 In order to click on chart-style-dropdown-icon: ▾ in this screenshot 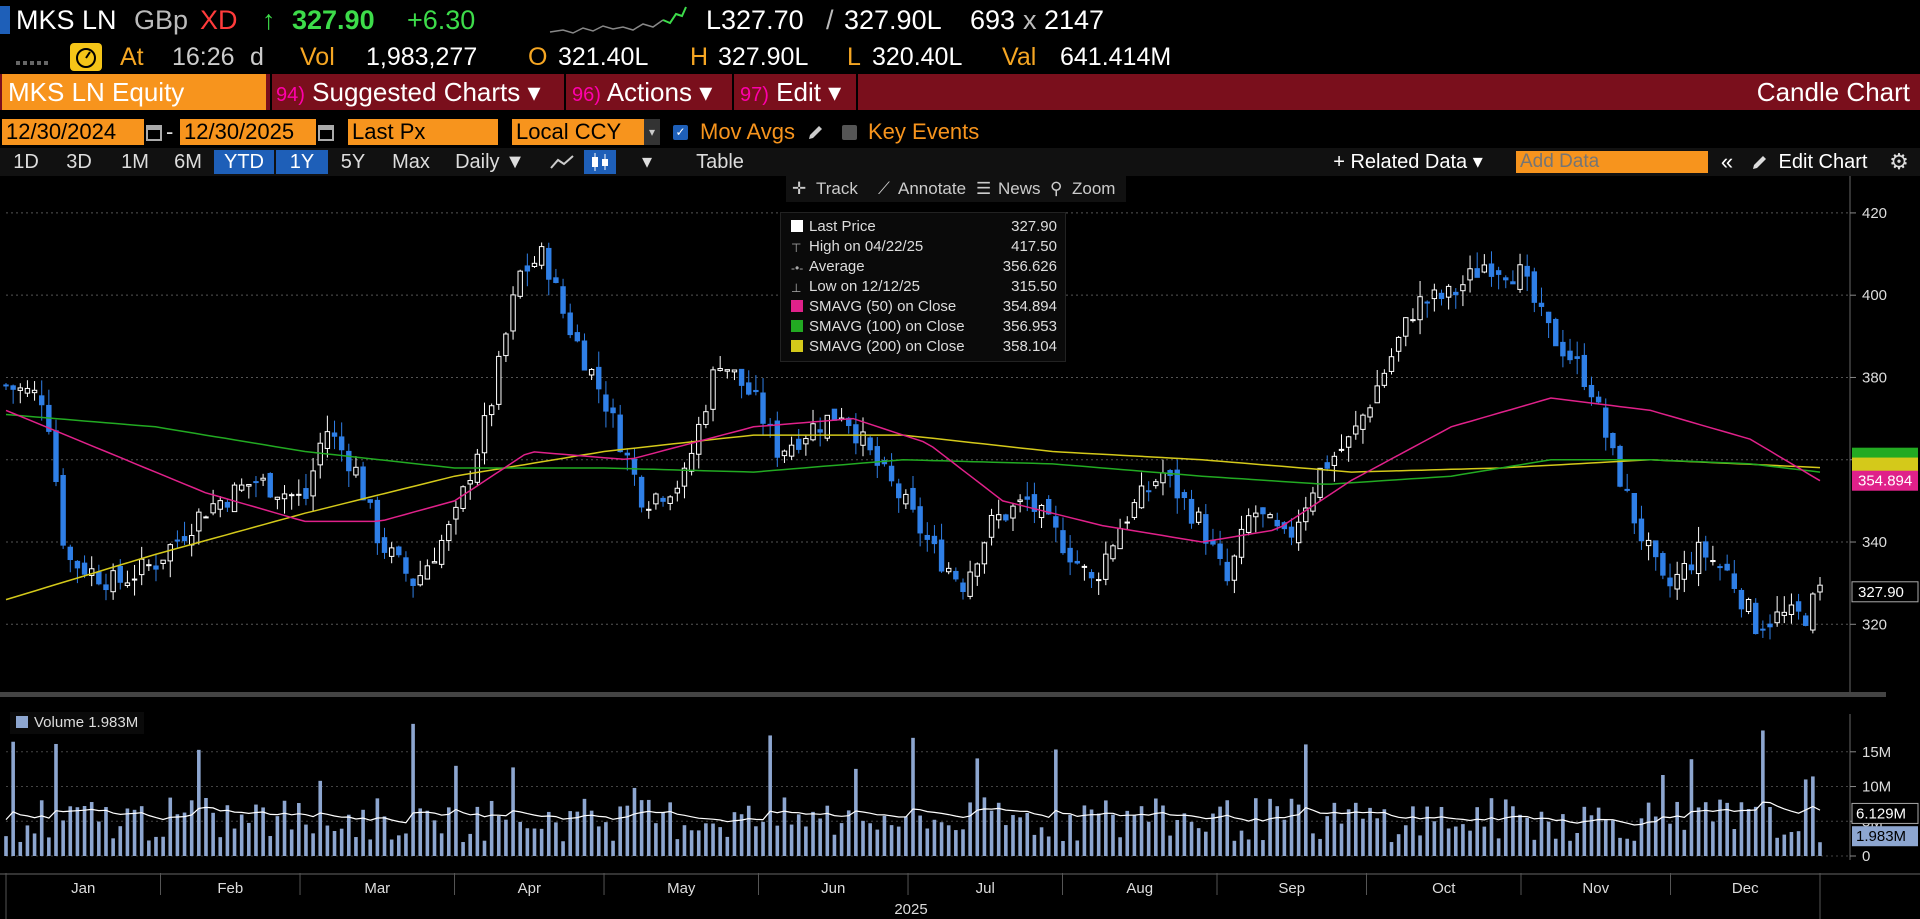, I will do `click(647, 162)`.